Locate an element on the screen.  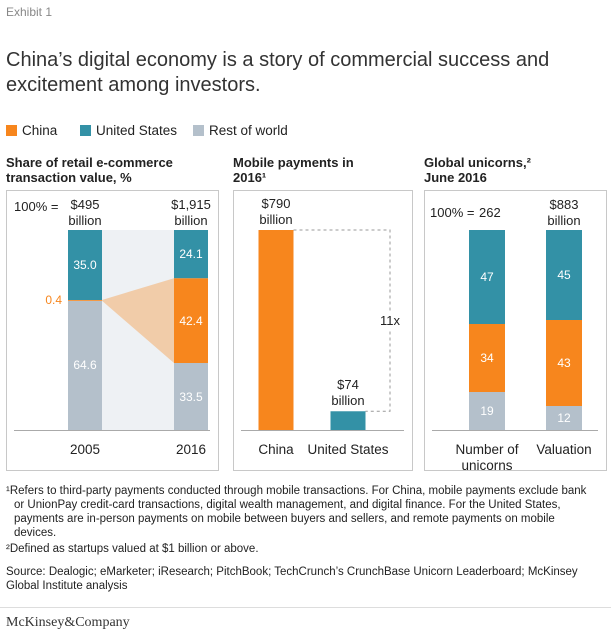
value-label: 24.1 is located at coordinates (191, 254).